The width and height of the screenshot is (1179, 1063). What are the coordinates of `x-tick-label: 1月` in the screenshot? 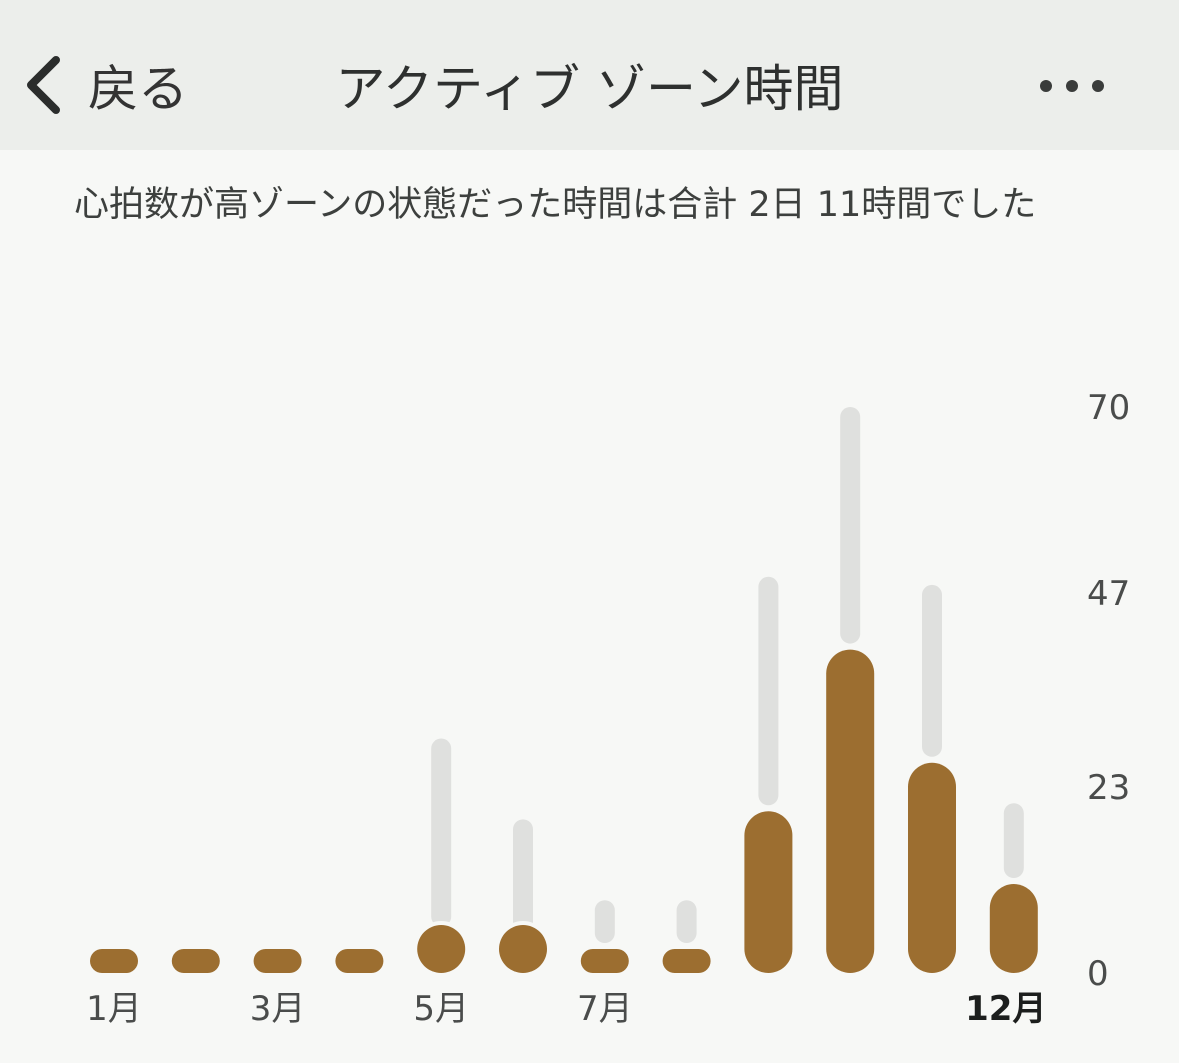 It's located at (114, 1009).